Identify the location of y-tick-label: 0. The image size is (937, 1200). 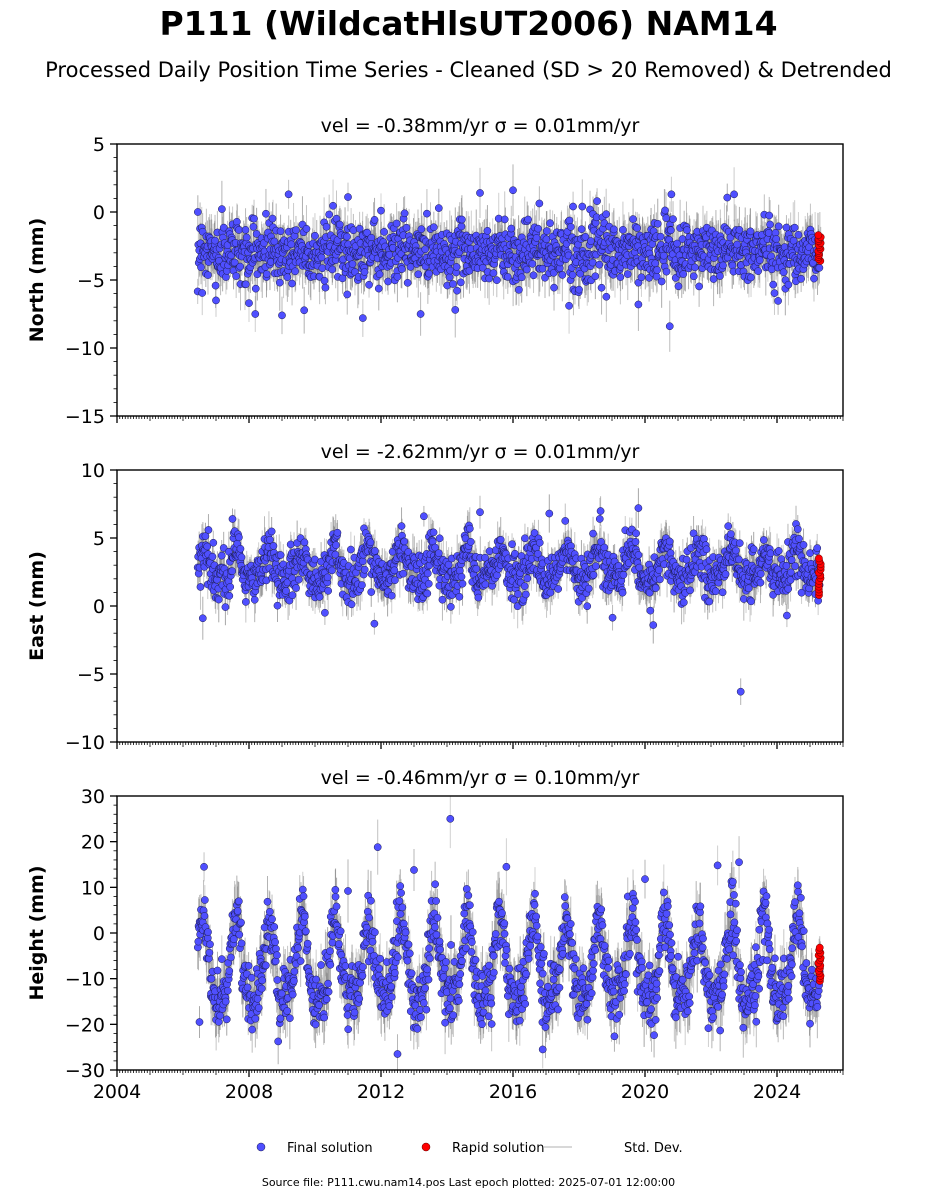
(99, 213).